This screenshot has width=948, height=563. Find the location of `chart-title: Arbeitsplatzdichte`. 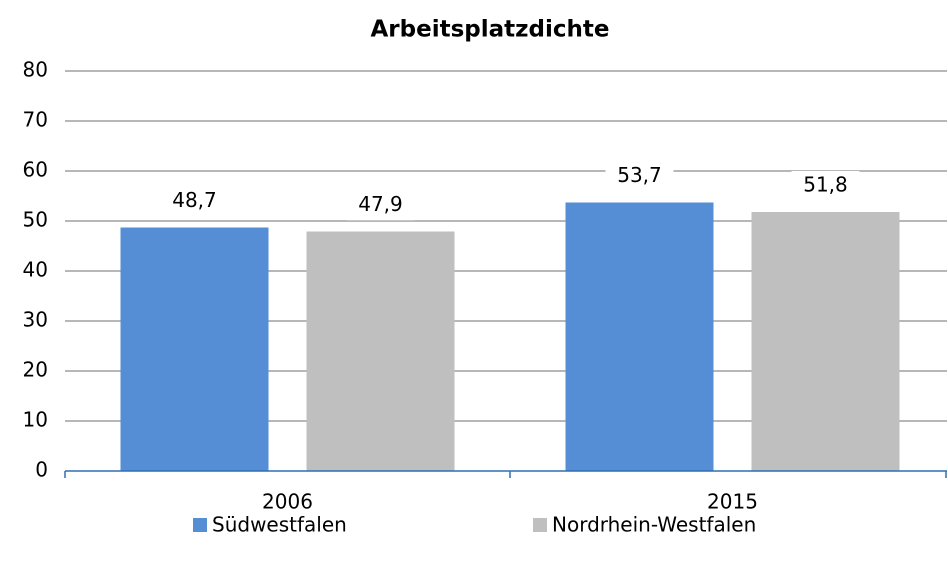

chart-title: Arbeitsplatzdichte is located at coordinates (490, 30).